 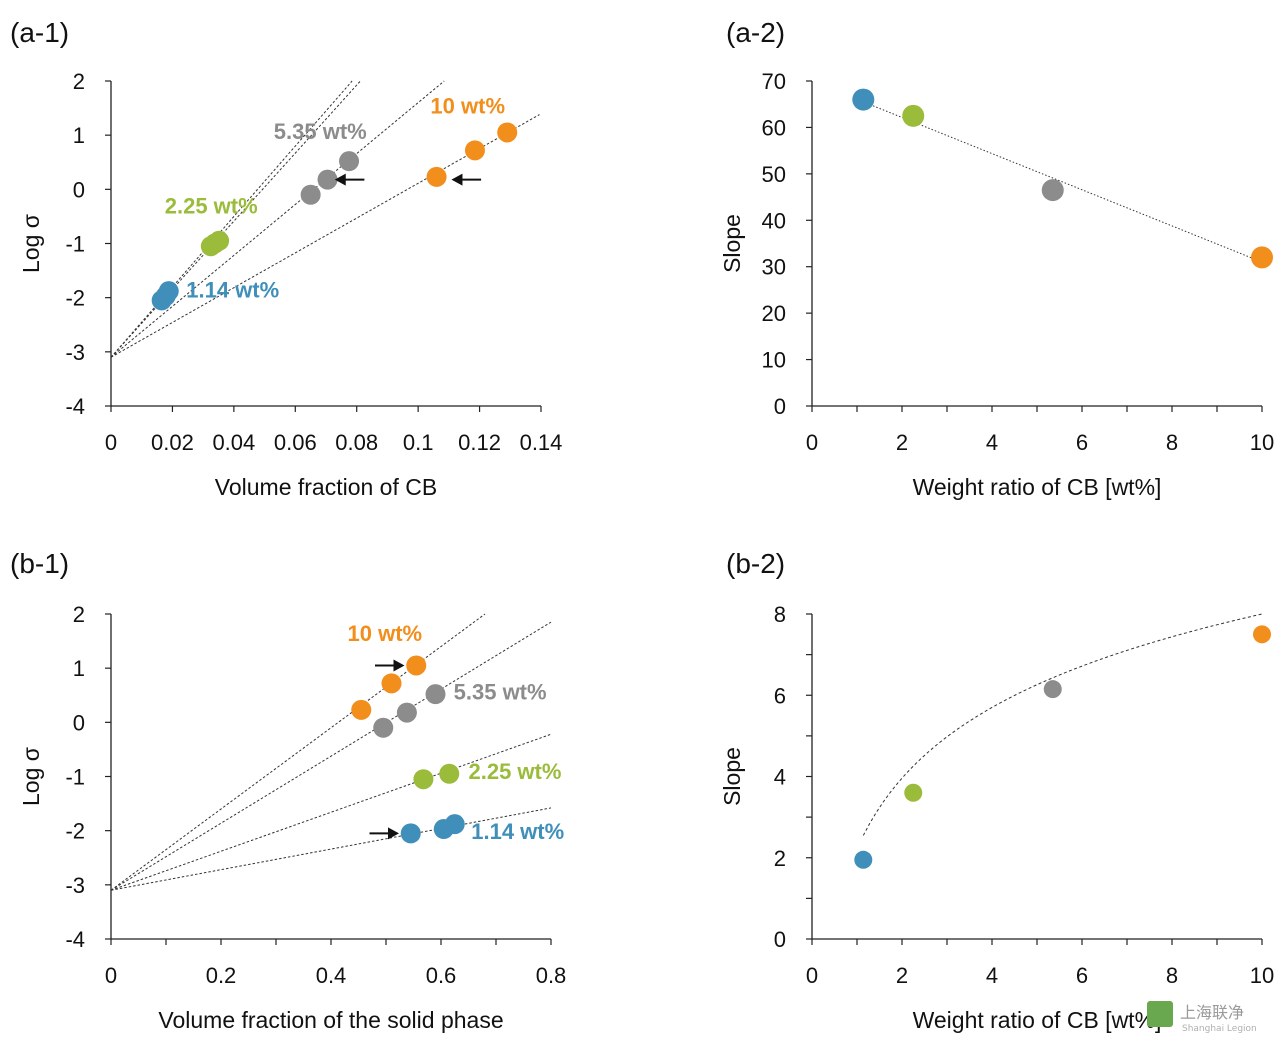 What do you see at coordinates (755, 563) in the screenshot?
I see `panel-label: (b-2)` at bounding box center [755, 563].